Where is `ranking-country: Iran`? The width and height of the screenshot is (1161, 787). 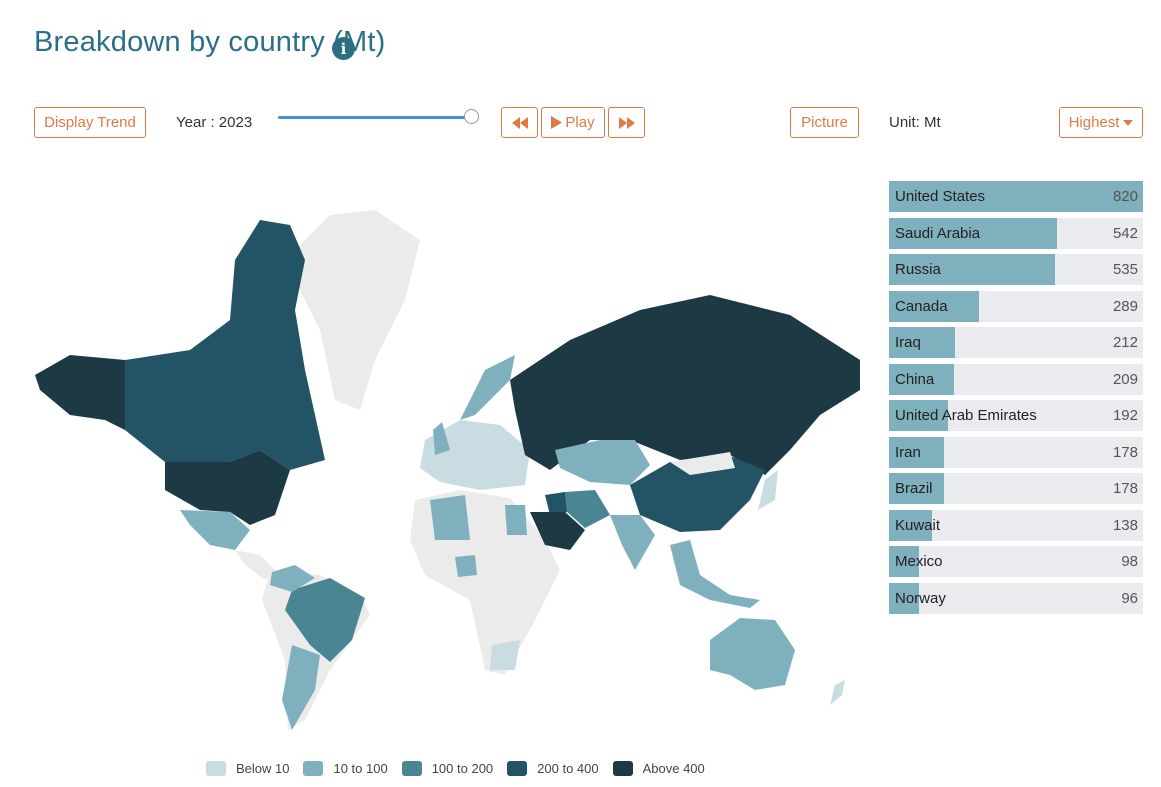
ranking-country: Iran is located at coordinates (908, 452).